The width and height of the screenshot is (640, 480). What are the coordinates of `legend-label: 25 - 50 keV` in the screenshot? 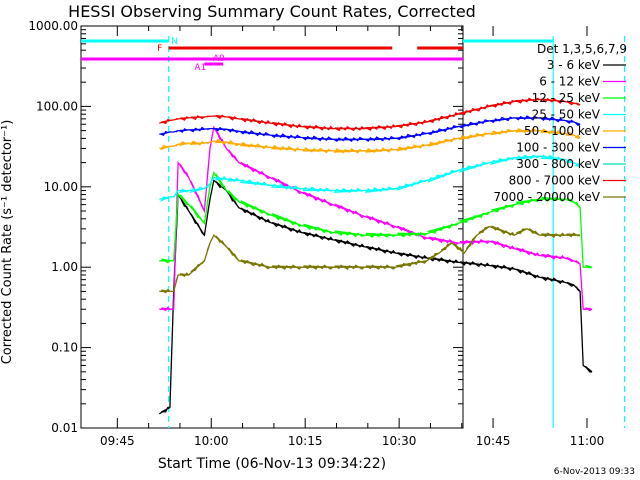 It's located at (566, 115).